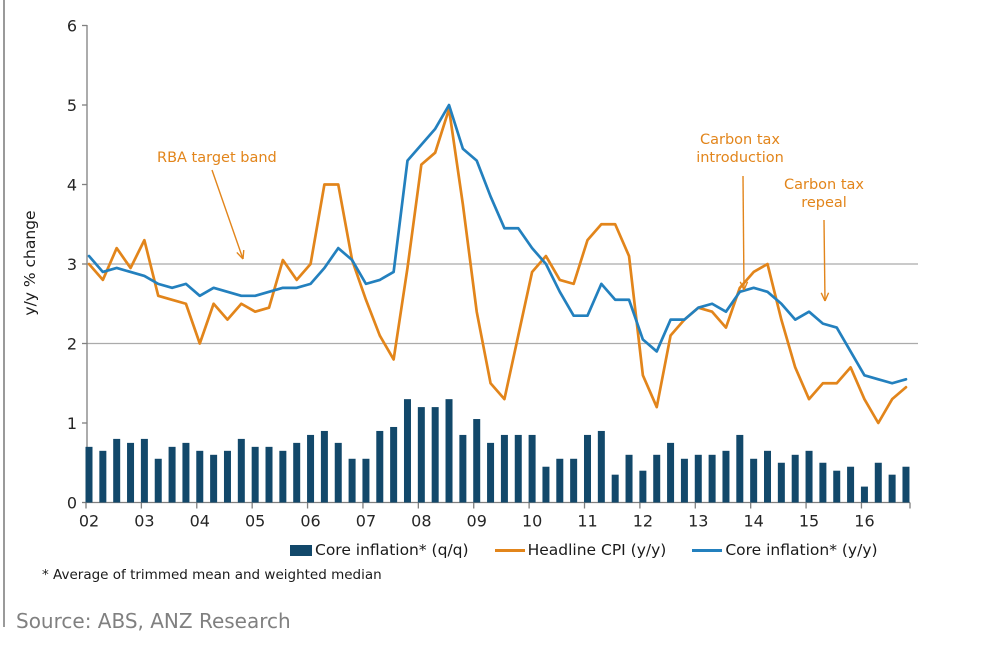 This screenshot has height=658, width=988. I want to click on legend-item-core-qq: Core inflation* (q/q), so click(379, 550).